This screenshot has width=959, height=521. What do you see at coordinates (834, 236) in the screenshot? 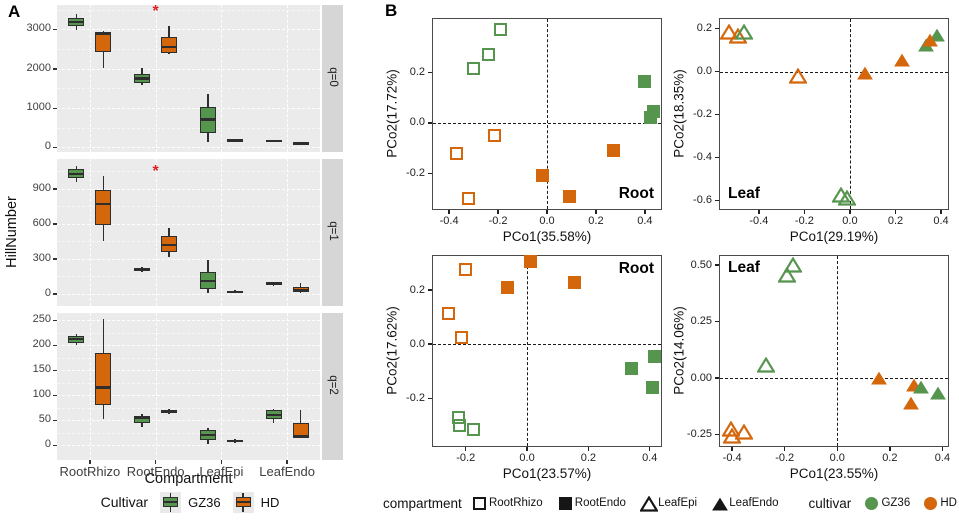
I see `x-axis-title: PCo1(29.19%)` at bounding box center [834, 236].